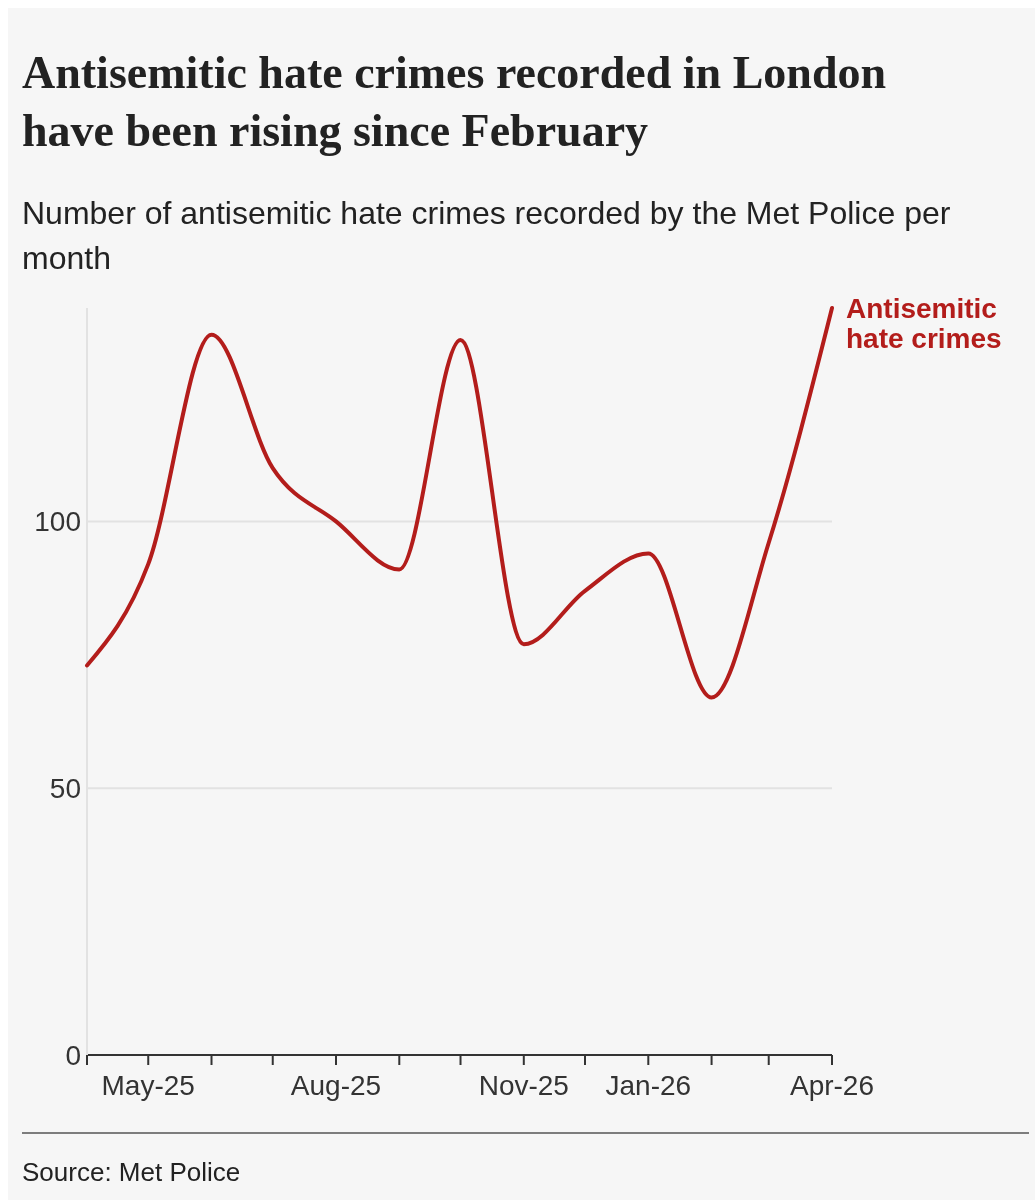 This screenshot has width=1035, height=1200. What do you see at coordinates (523, 1085) in the screenshot?
I see `x-tick-label: Nov-25` at bounding box center [523, 1085].